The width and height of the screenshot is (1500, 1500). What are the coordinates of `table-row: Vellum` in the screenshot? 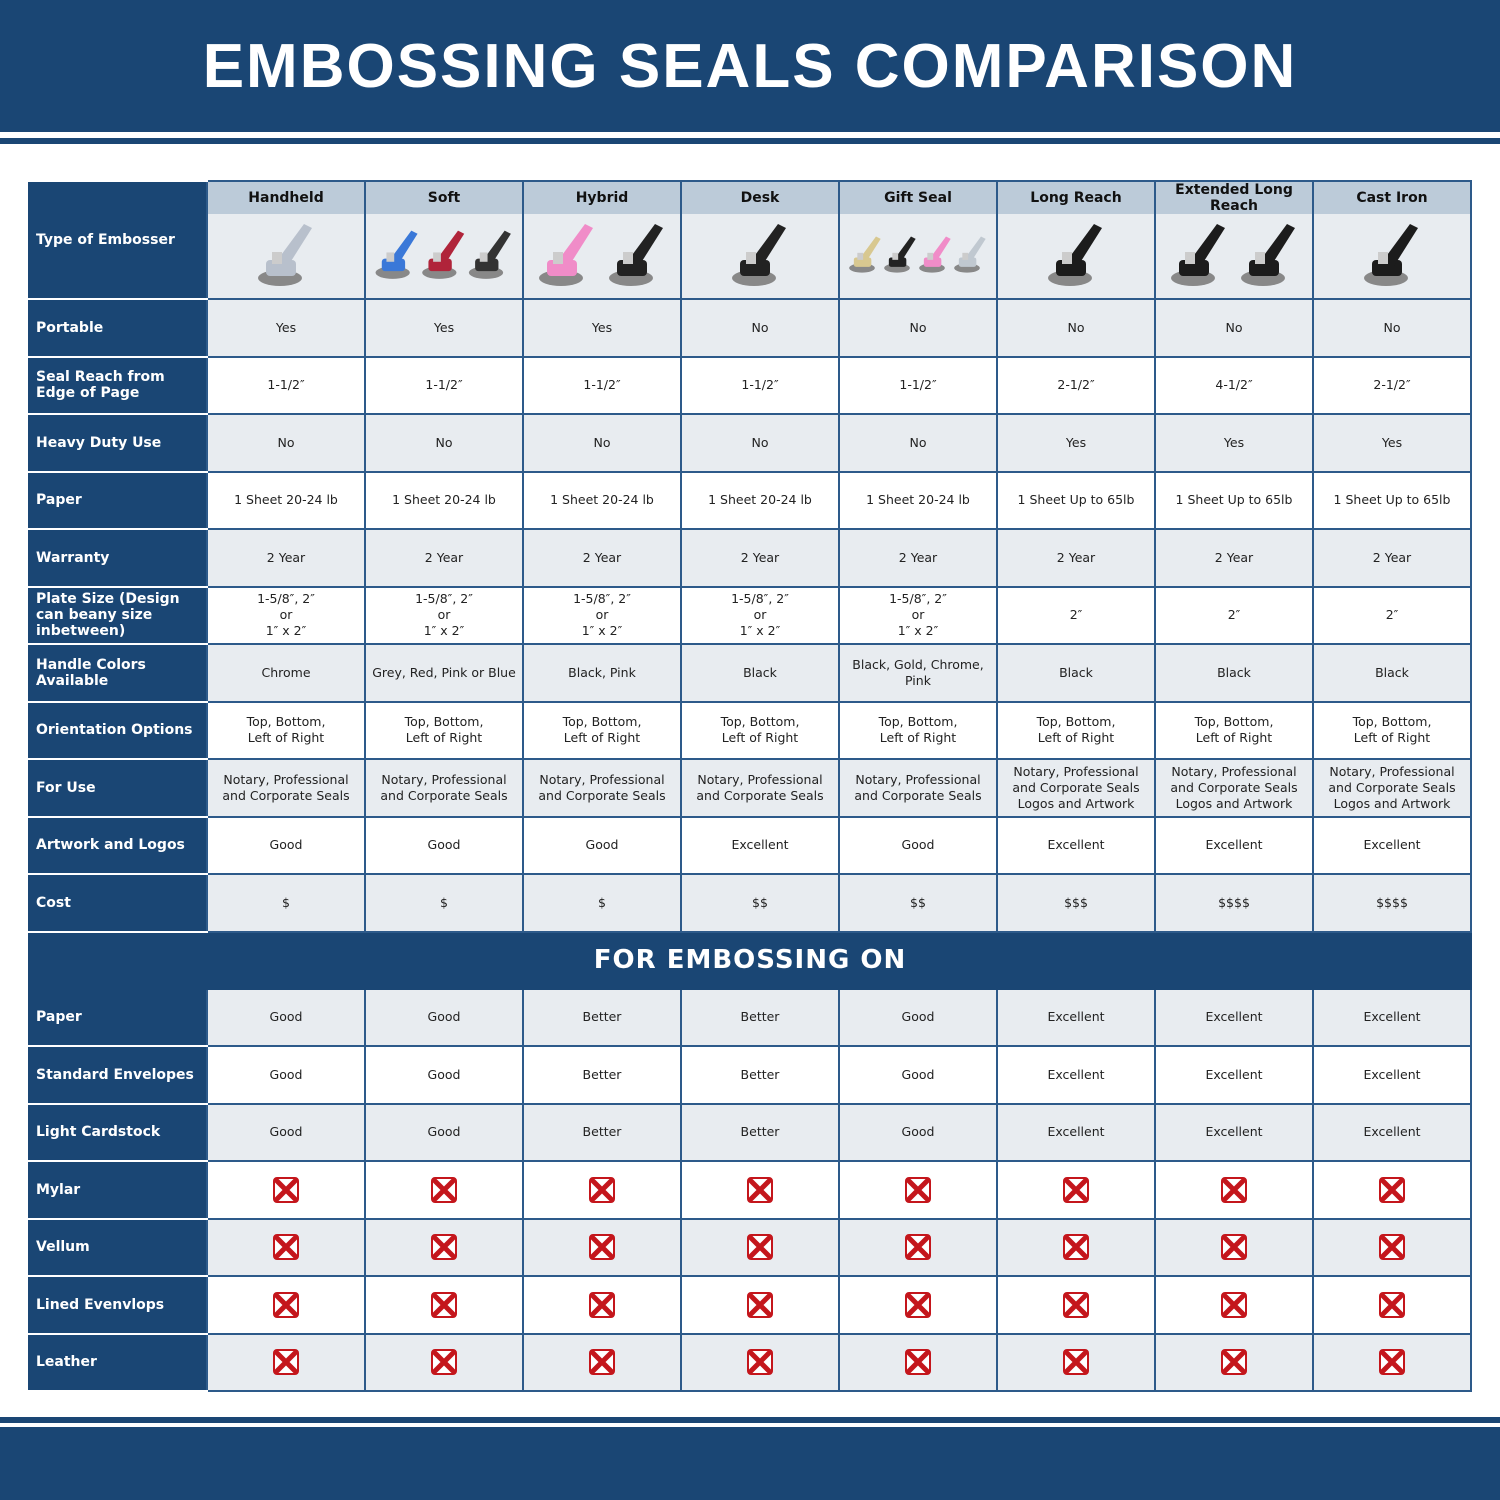 It's located at (750, 1247).